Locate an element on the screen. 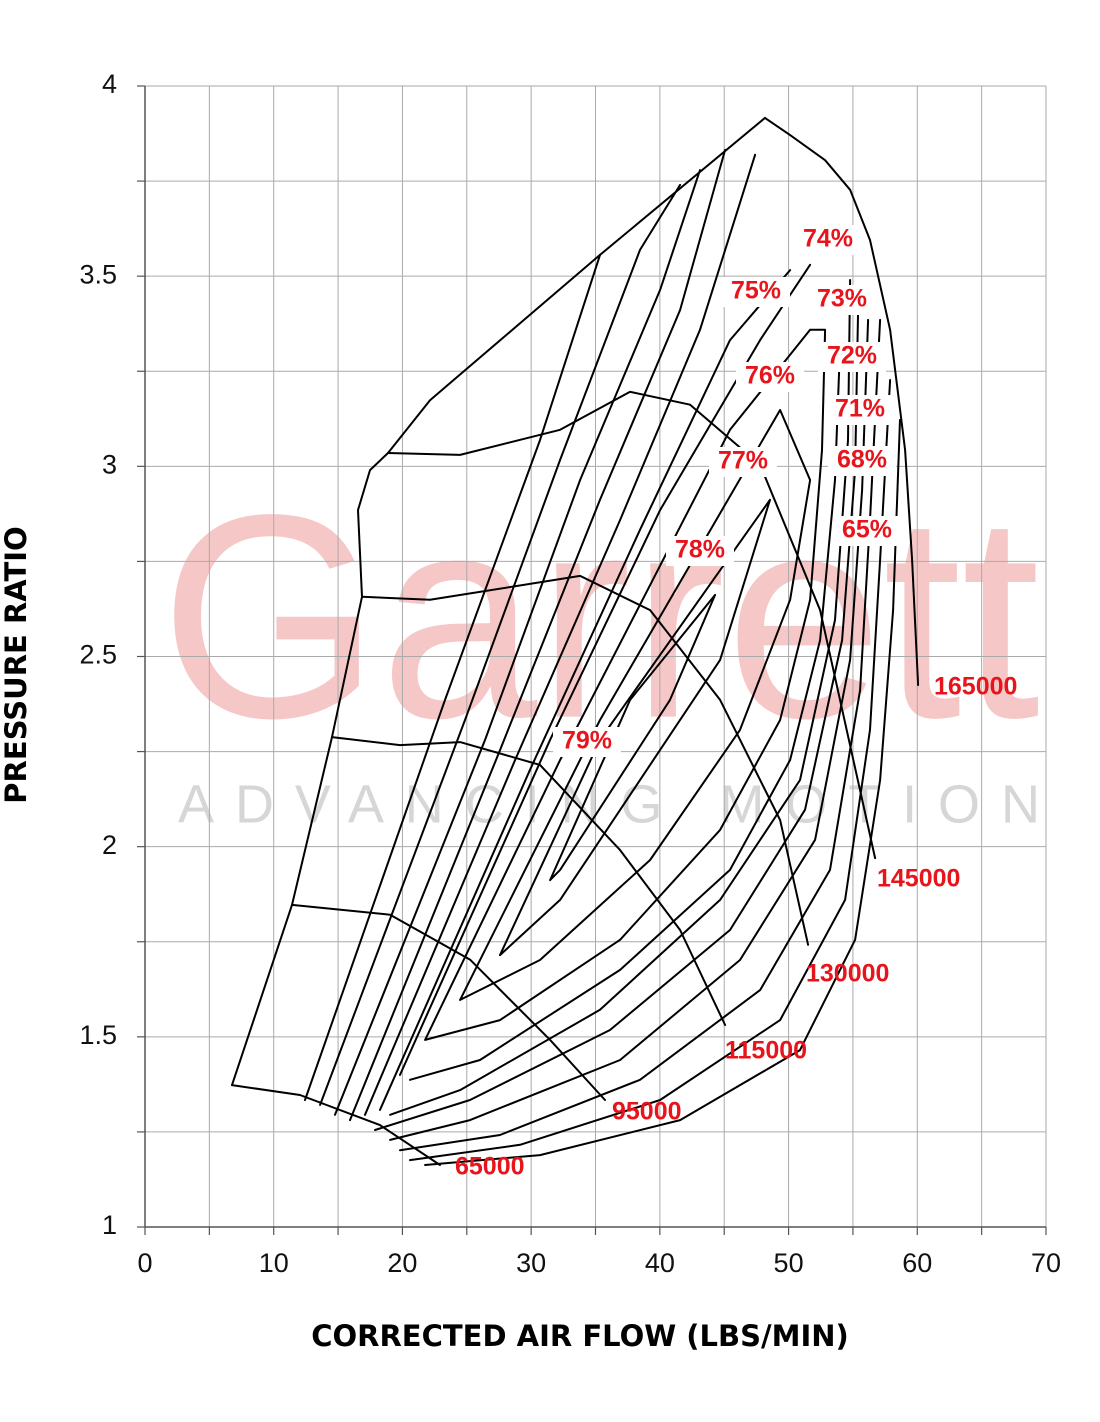 The height and width of the screenshot is (1422, 1100). efficiency-label: 68% is located at coordinates (862, 460).